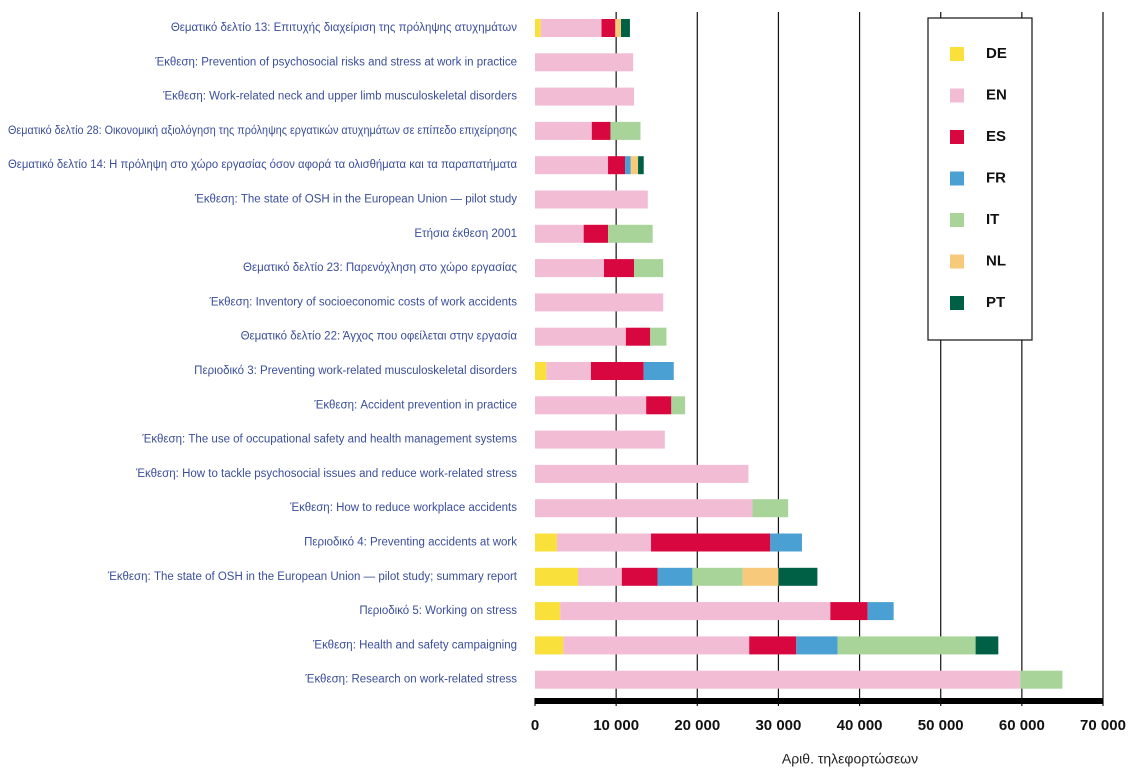 The image size is (1128, 771). What do you see at coordinates (465, 234) in the screenshot?
I see `category-label: Ετήσια έκθεση 2001` at bounding box center [465, 234].